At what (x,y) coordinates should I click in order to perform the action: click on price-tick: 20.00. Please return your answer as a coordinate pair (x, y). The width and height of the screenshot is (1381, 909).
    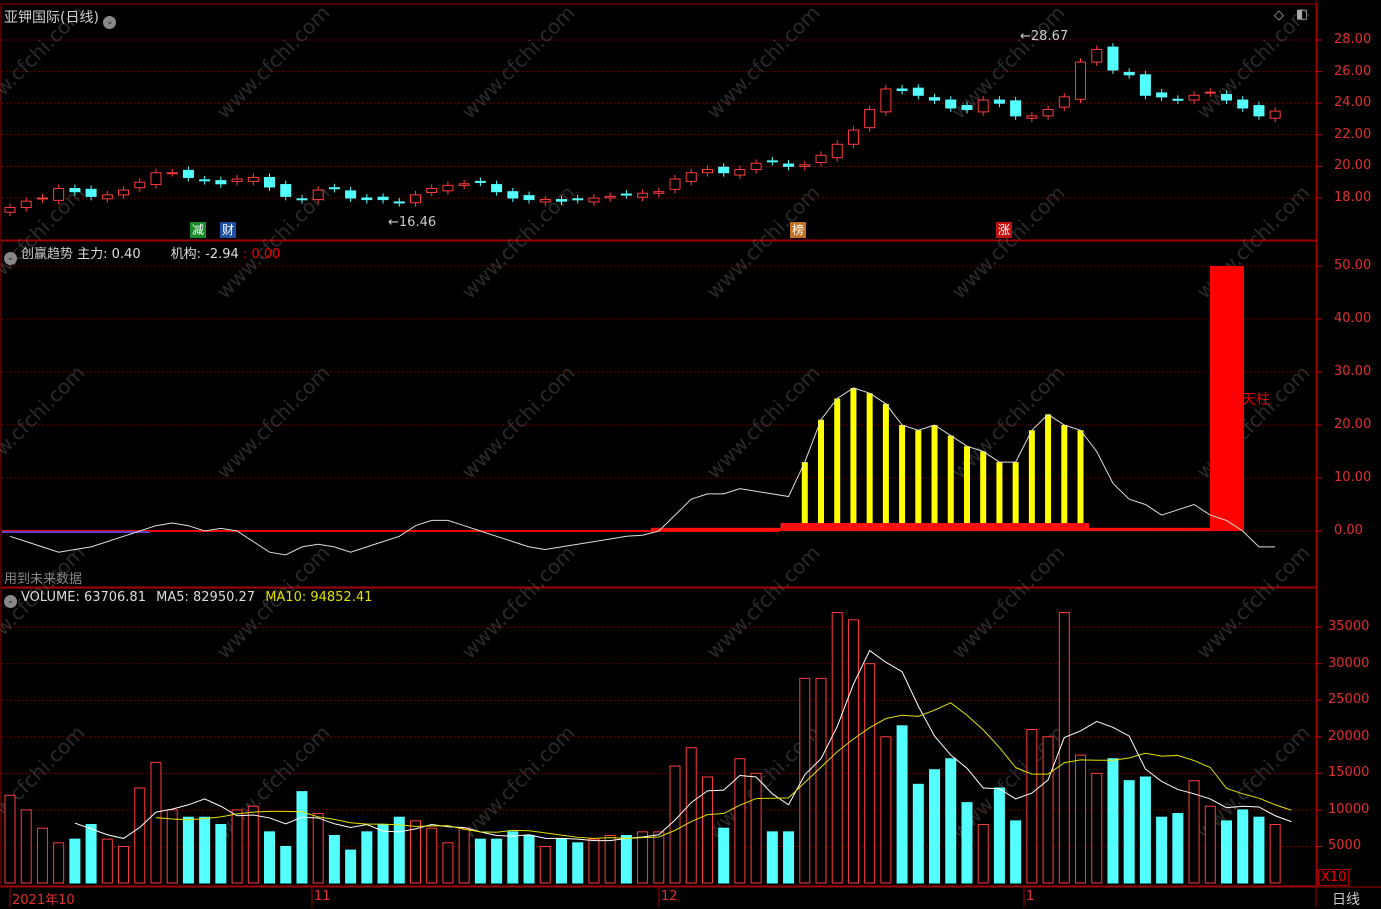
    Looking at the image, I should click on (1353, 166).